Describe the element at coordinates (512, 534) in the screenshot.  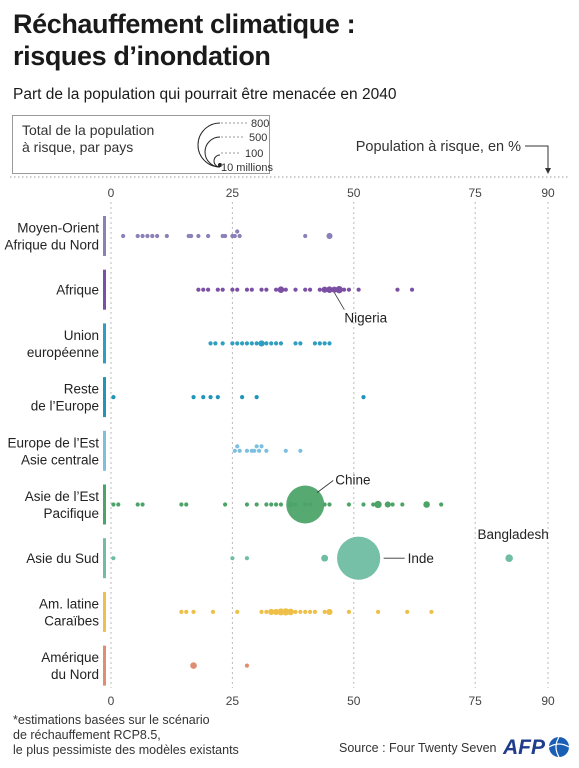
I see `callout-label-bangladesh: Bangladesh` at that location.